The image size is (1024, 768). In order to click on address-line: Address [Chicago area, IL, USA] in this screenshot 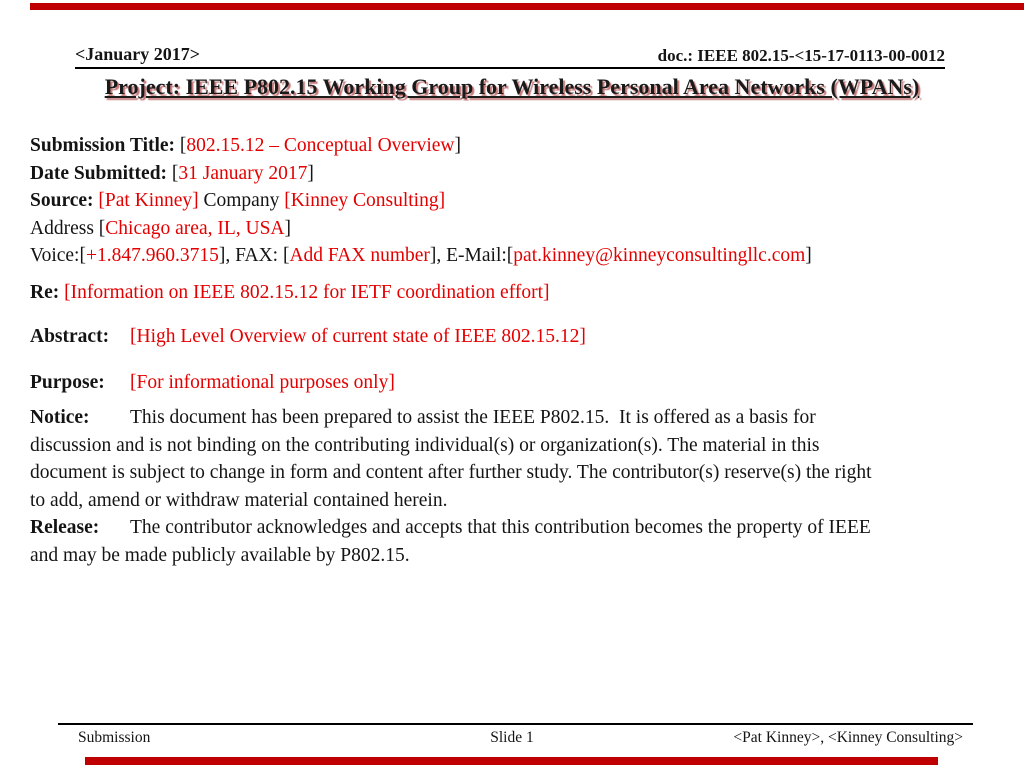, I will do `click(527, 229)`.